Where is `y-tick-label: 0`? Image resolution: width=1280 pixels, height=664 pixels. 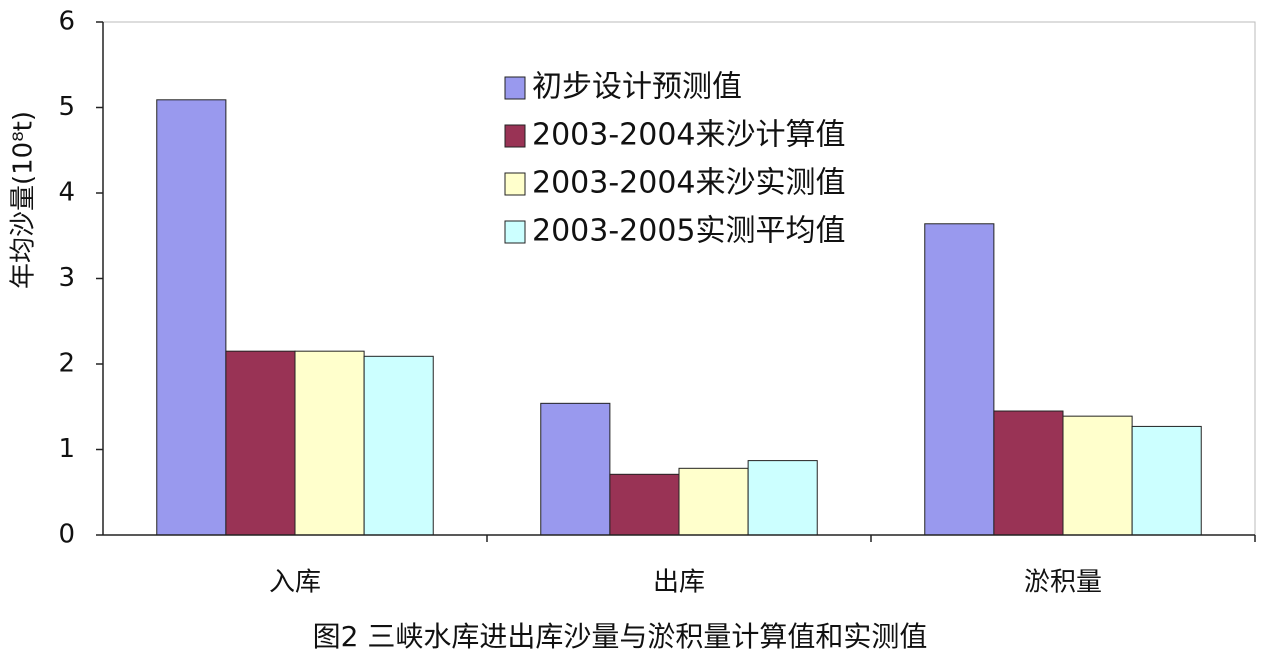
y-tick-label: 0 is located at coordinates (66, 535).